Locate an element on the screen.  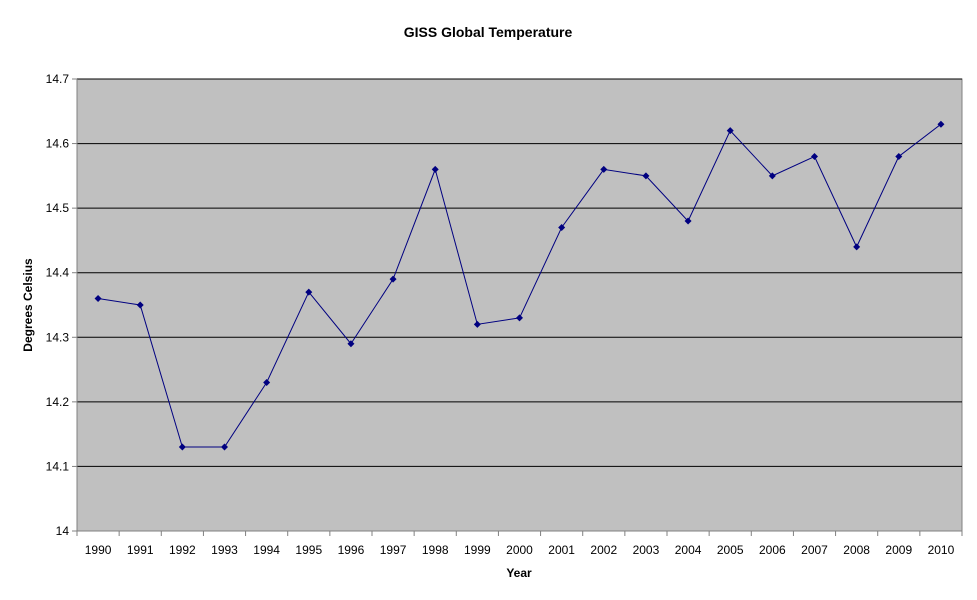
x-tick-label: 2001 is located at coordinates (561, 550).